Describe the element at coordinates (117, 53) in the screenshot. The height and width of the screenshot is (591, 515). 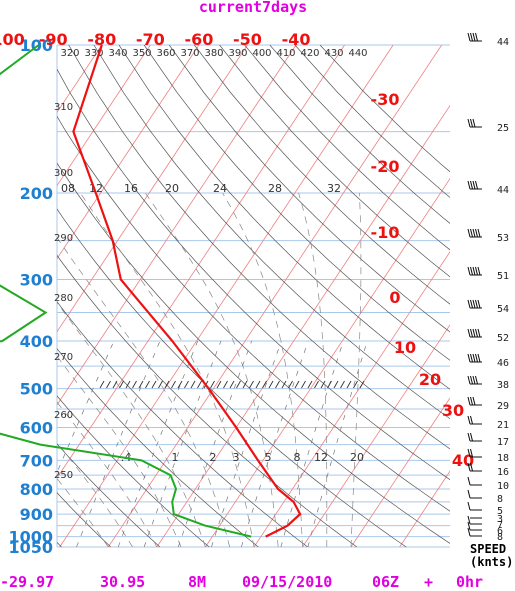
I see `theta-label: 340` at that location.